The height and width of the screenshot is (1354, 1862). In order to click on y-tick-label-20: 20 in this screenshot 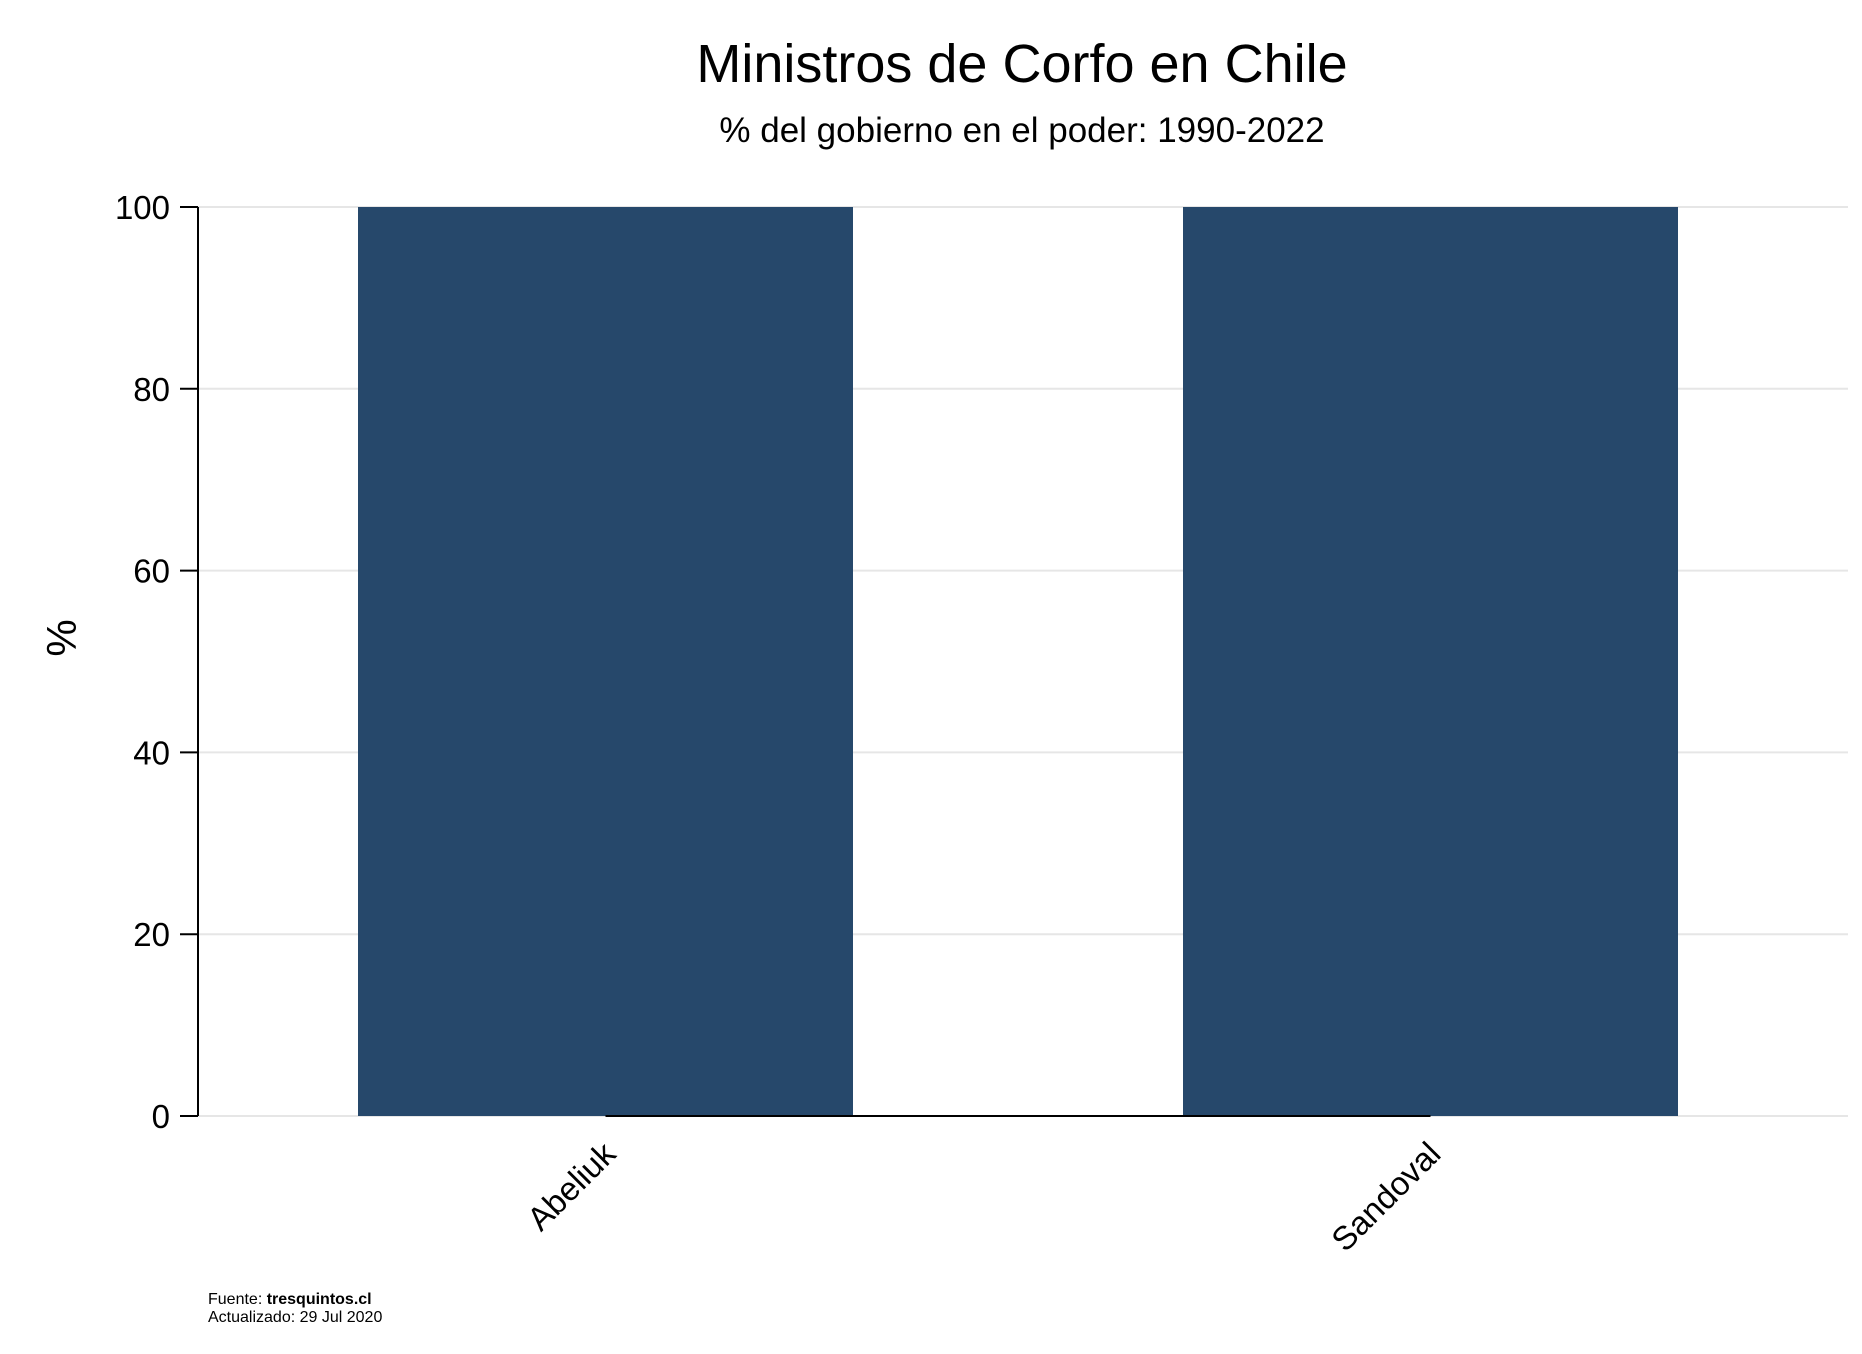, I will do `click(151, 934)`.